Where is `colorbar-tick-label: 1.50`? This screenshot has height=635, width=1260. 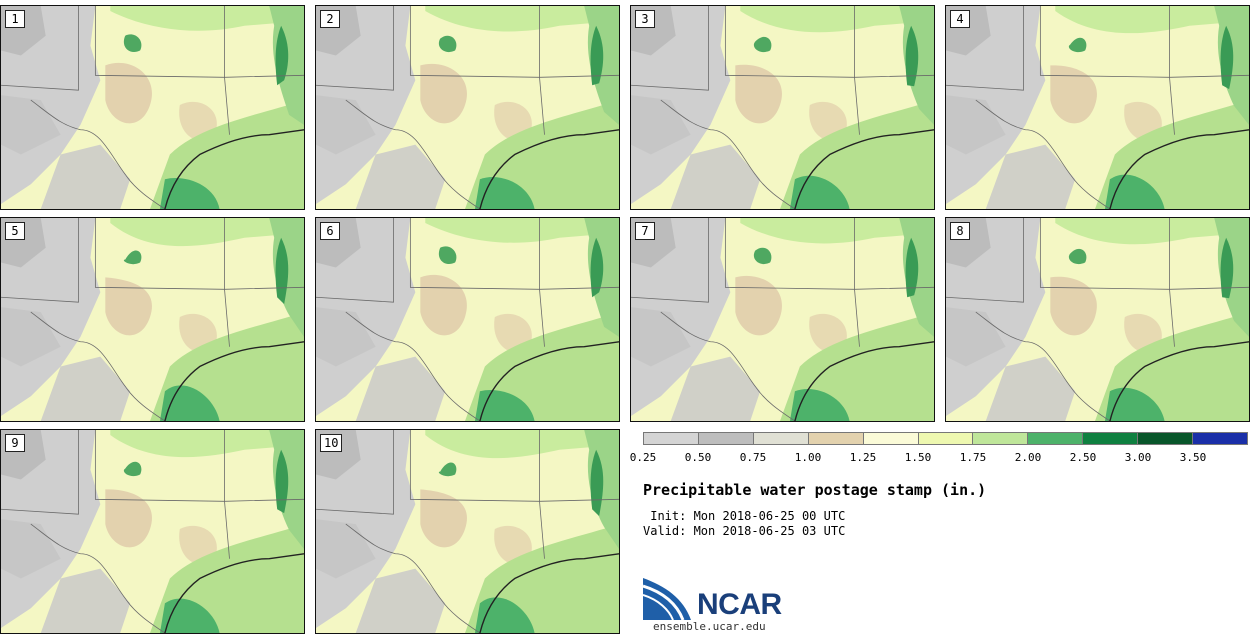
colorbar-tick-label: 1.50 is located at coordinates (918, 457).